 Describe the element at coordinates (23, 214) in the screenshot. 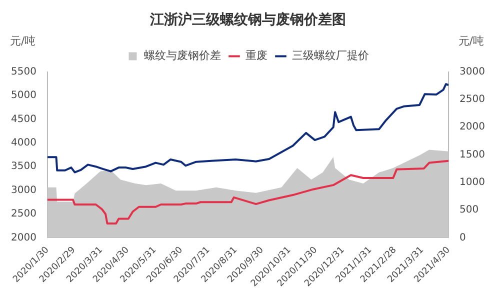

I see `y-tick-label: 2500` at that location.